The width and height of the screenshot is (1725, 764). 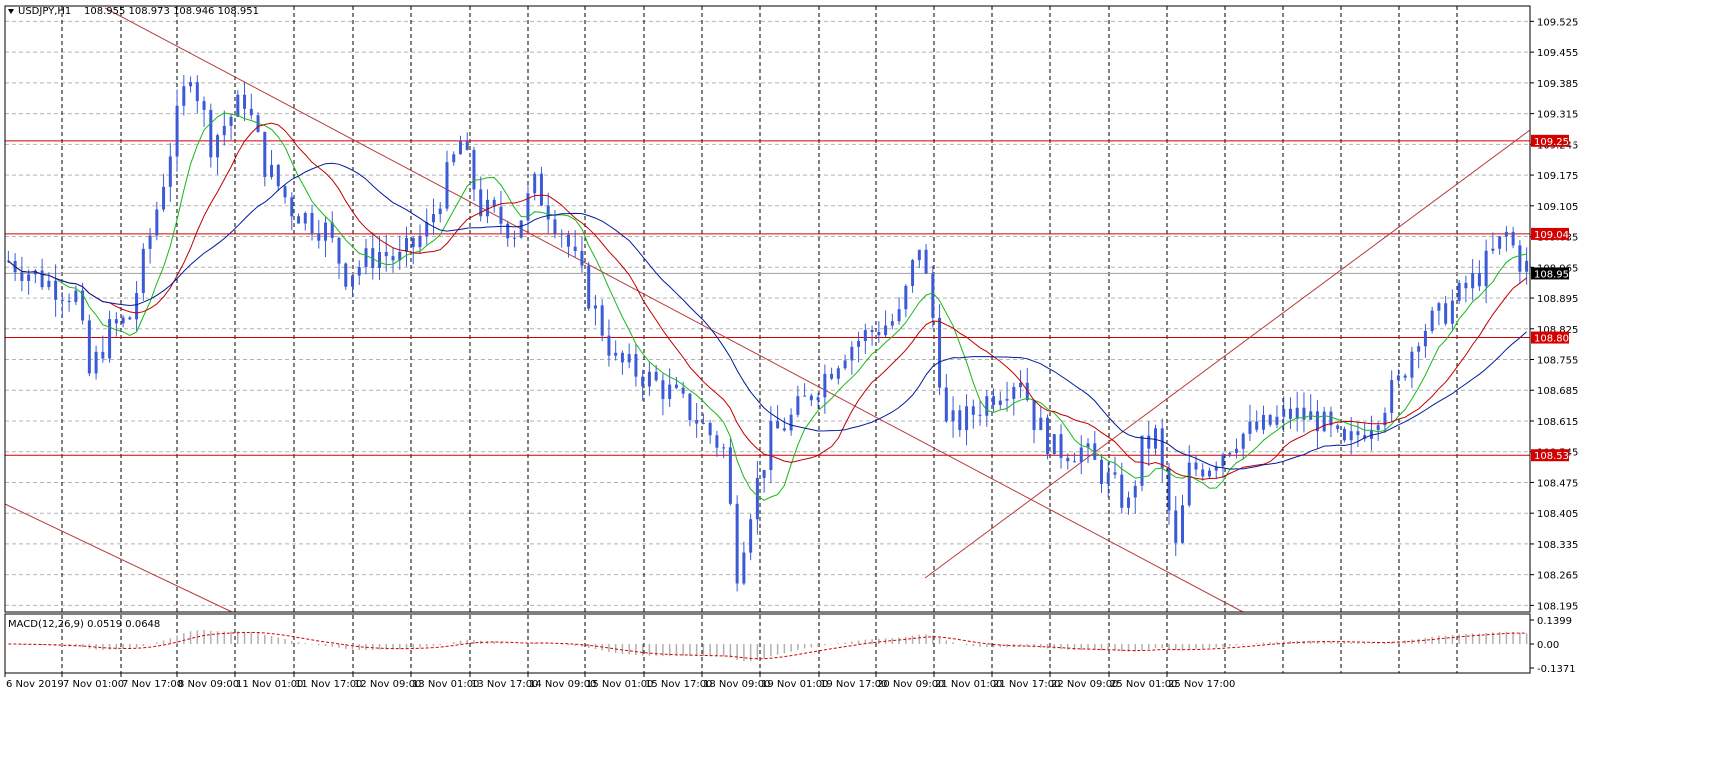 I want to click on y-tick-label: 108.755, so click(x=1557, y=361).